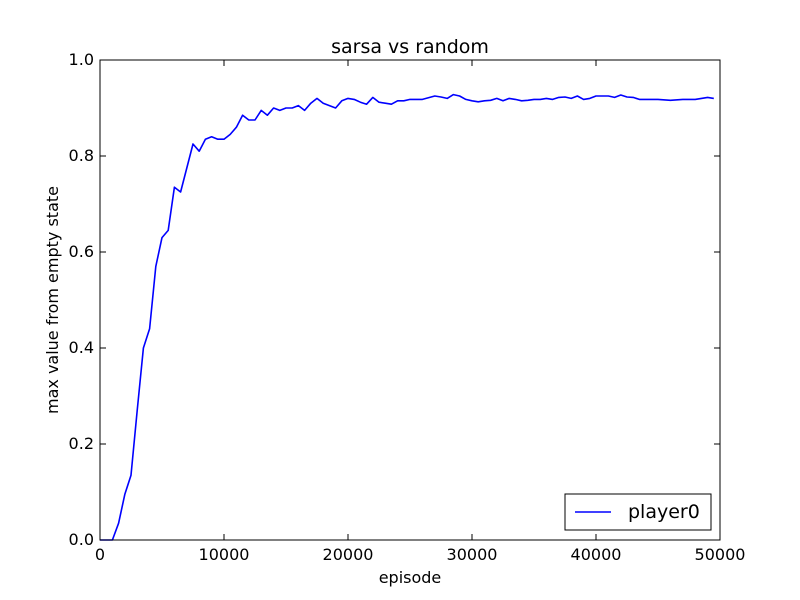 The width and height of the screenshot is (800, 600). Describe the element at coordinates (81, 251) in the screenshot. I see `y-tick-label: 0.6` at that location.